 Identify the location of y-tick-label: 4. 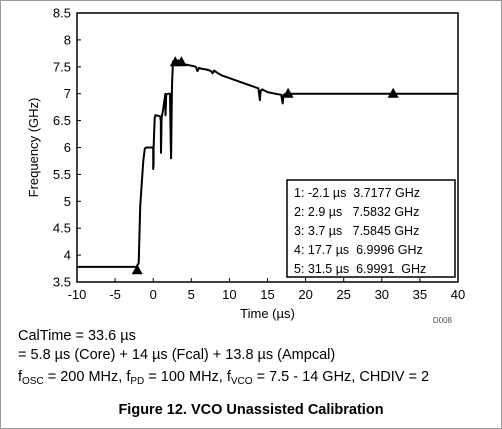
(67, 255).